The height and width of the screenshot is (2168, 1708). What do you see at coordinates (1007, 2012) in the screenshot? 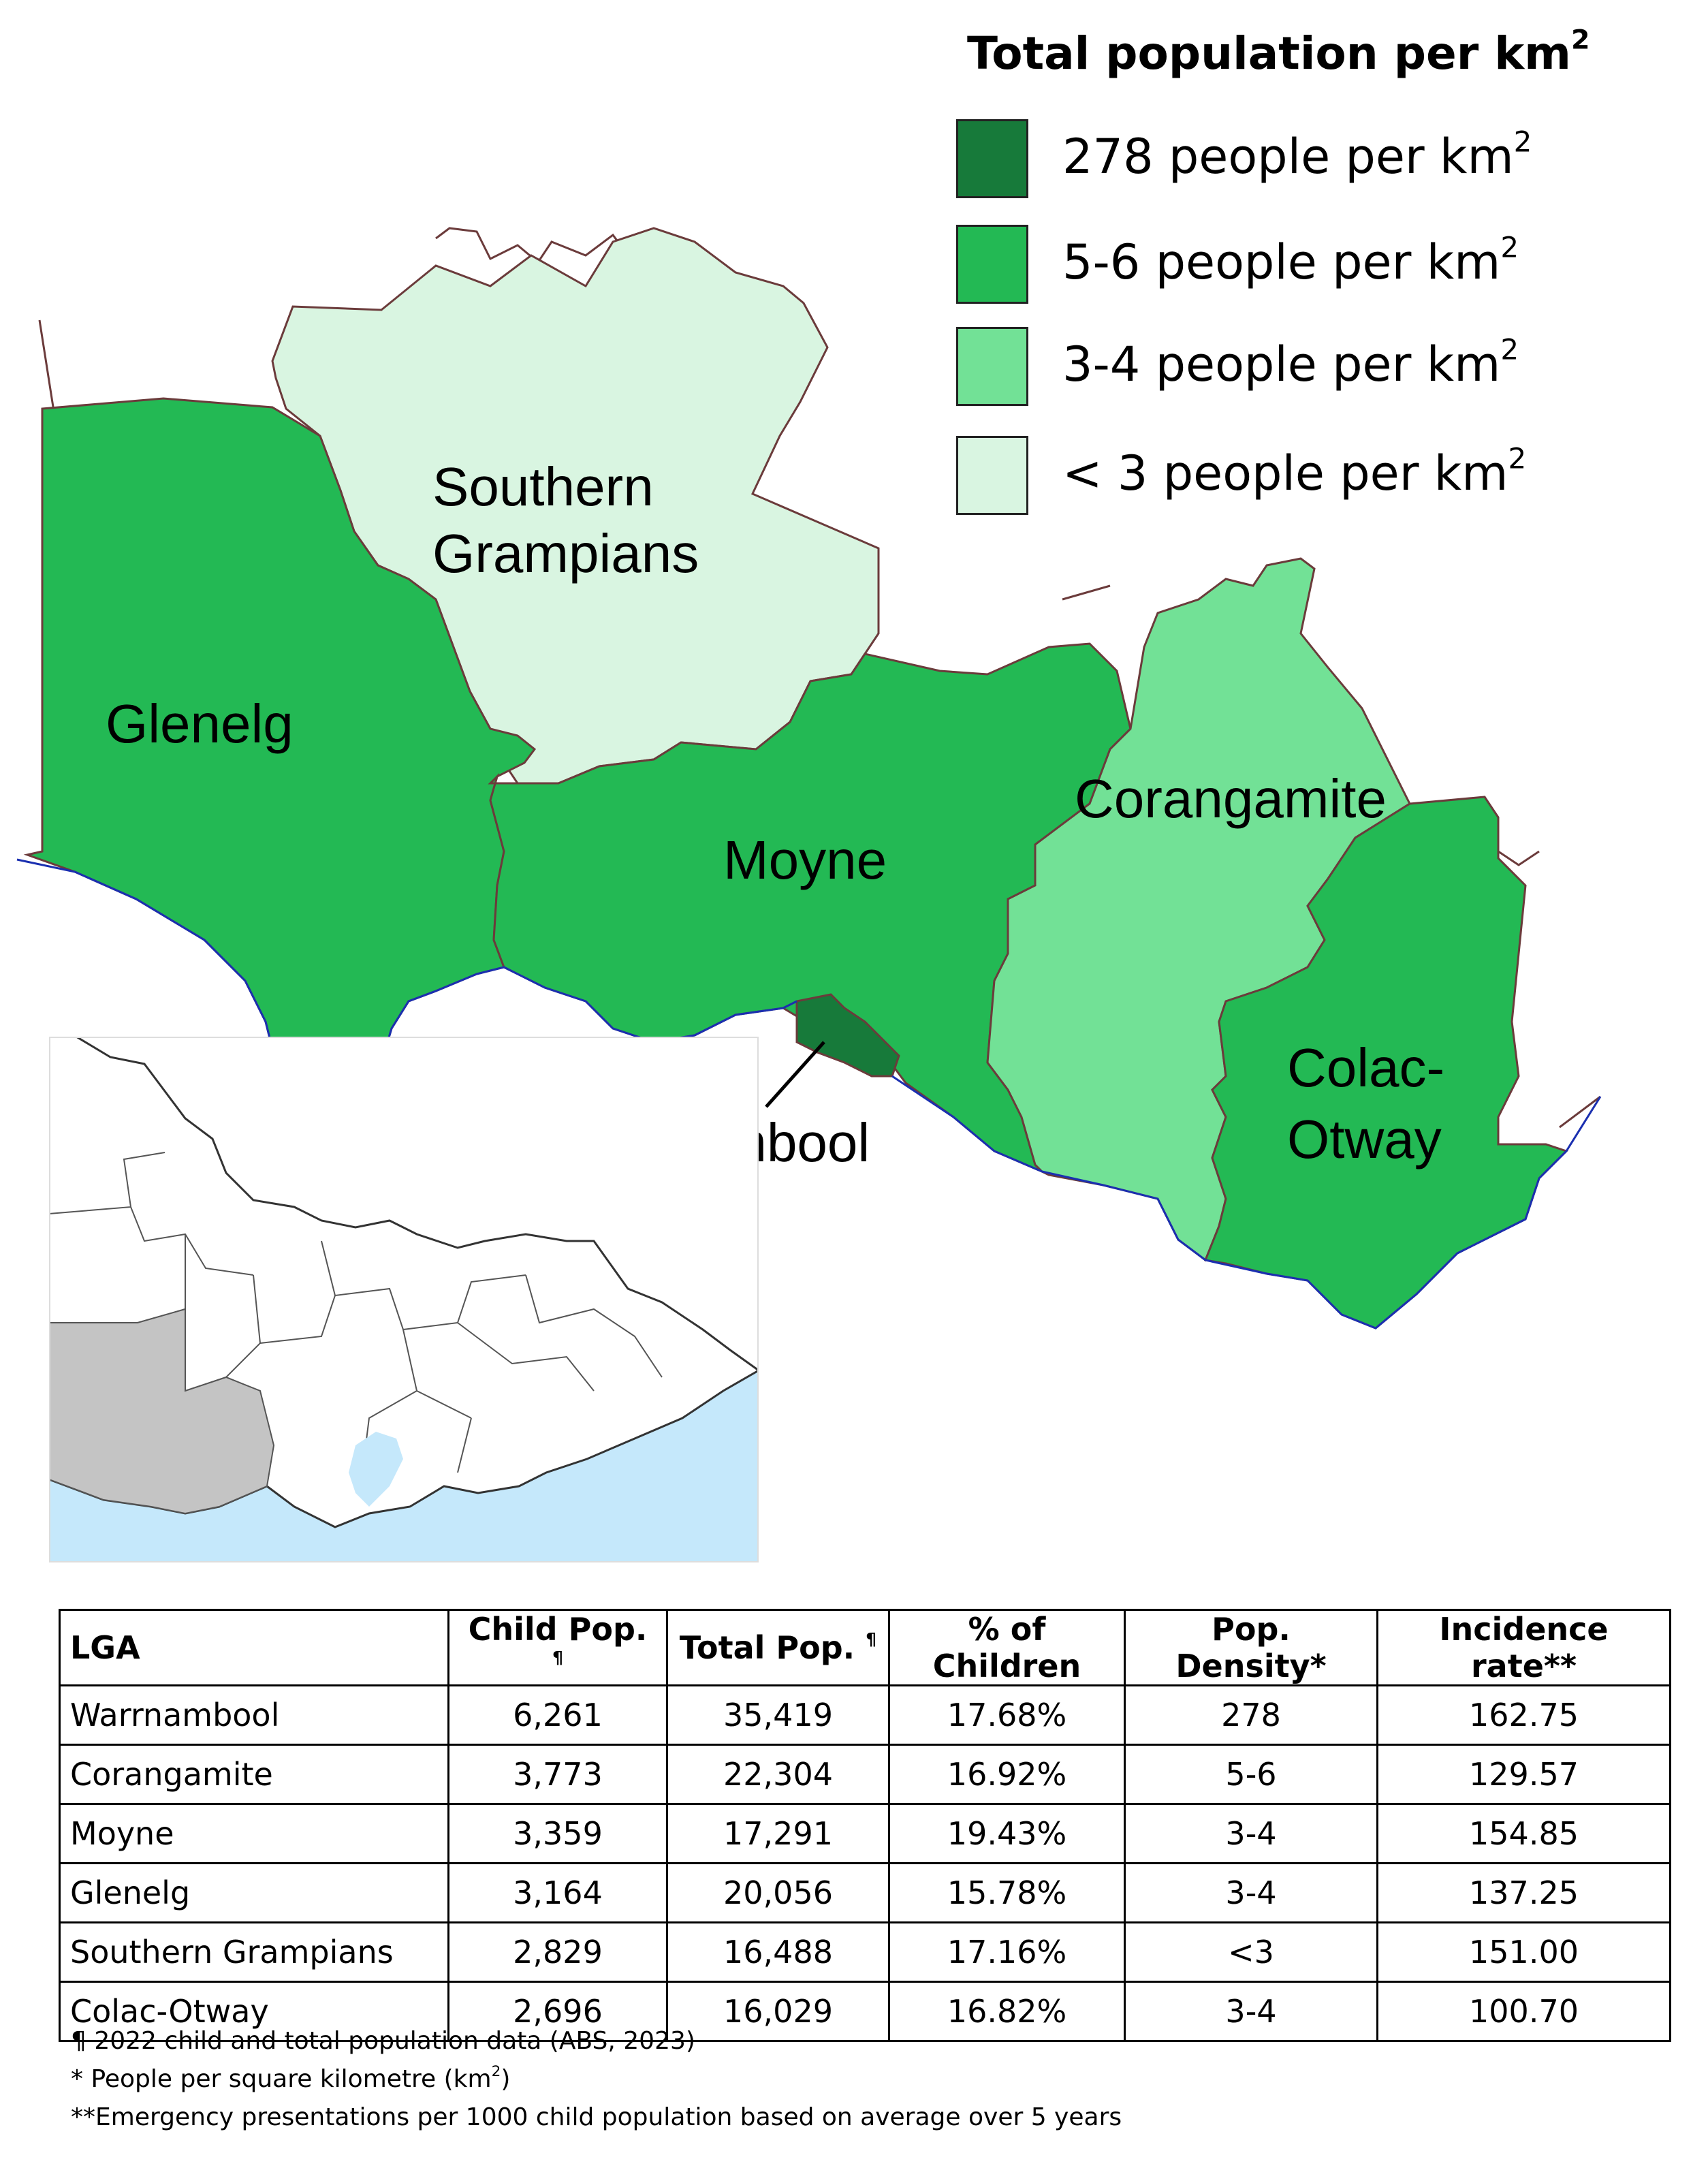
I see `cell-percent-children: 16.82%` at bounding box center [1007, 2012].